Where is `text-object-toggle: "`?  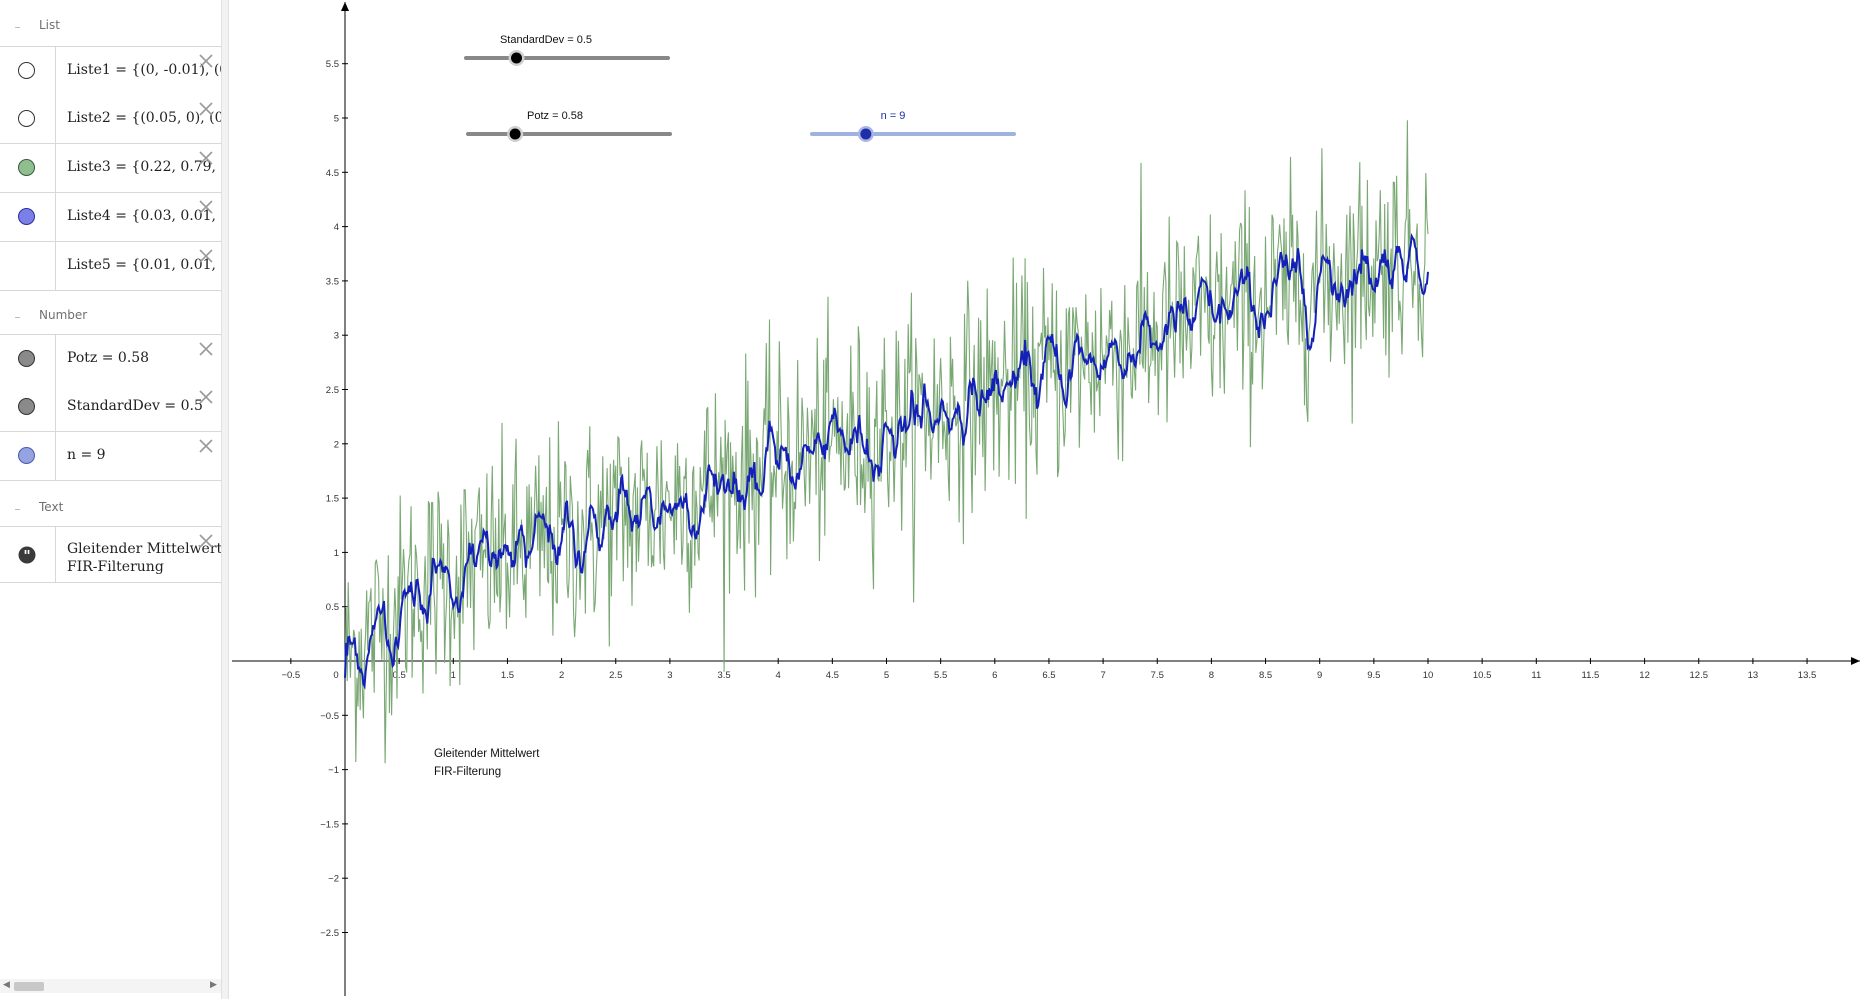 text-object-toggle: " is located at coordinates (28, 554).